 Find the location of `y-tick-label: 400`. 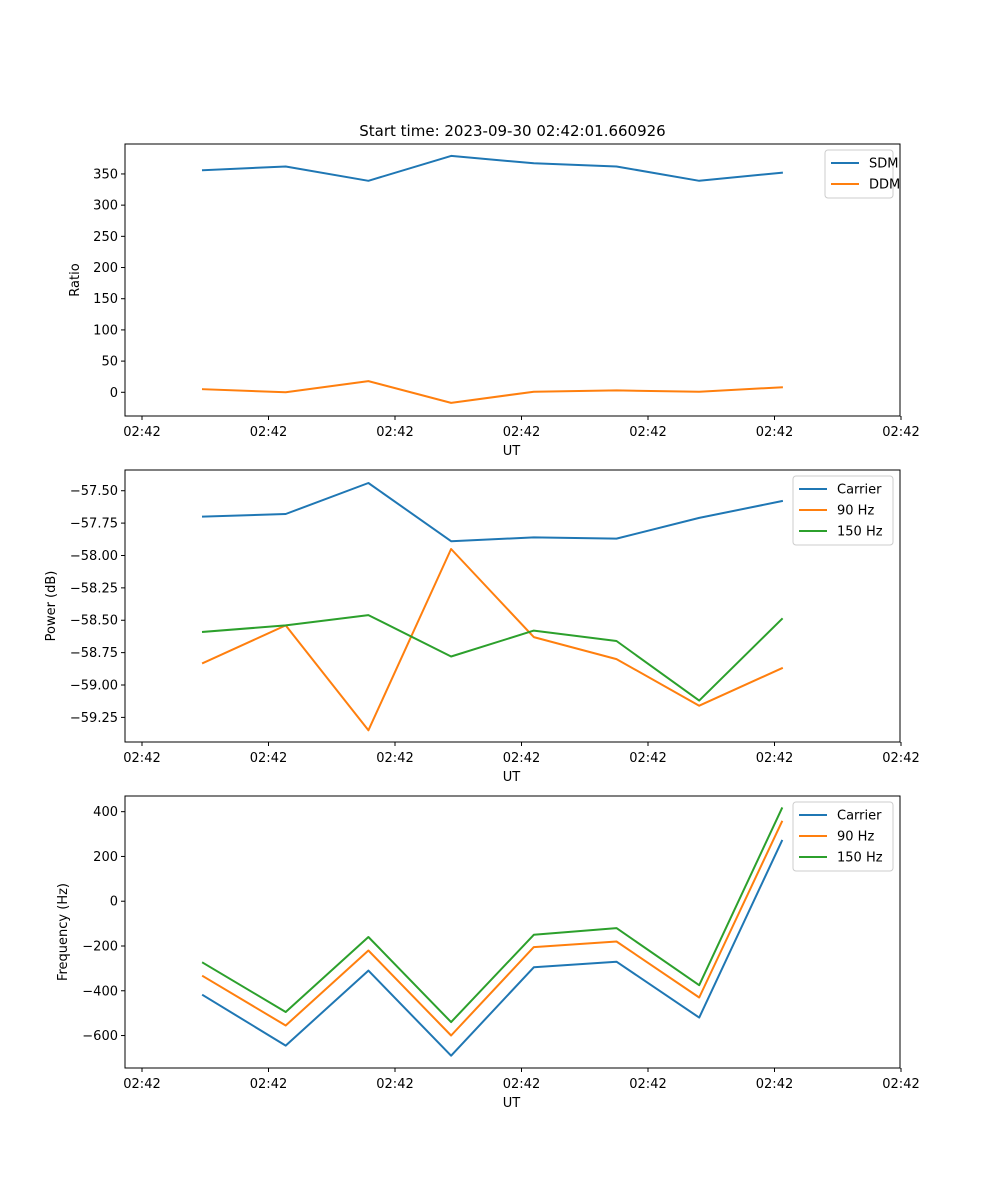

y-tick-label: 400 is located at coordinates (105, 812).